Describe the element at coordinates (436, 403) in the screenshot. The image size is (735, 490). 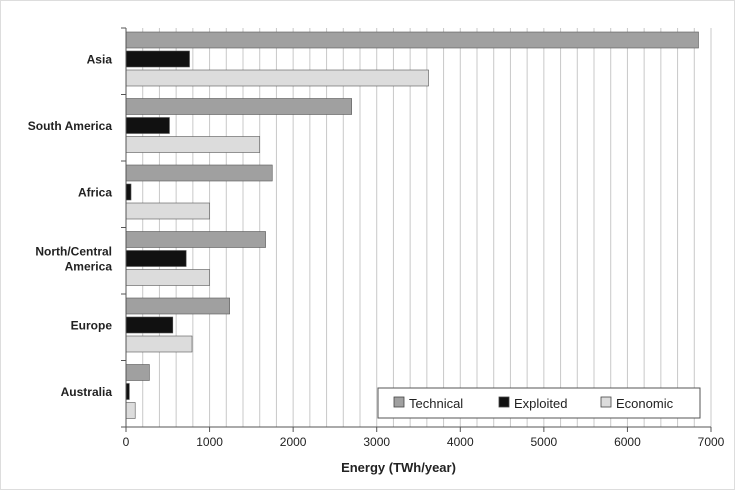
I see `legend-label-technical: Technical` at that location.